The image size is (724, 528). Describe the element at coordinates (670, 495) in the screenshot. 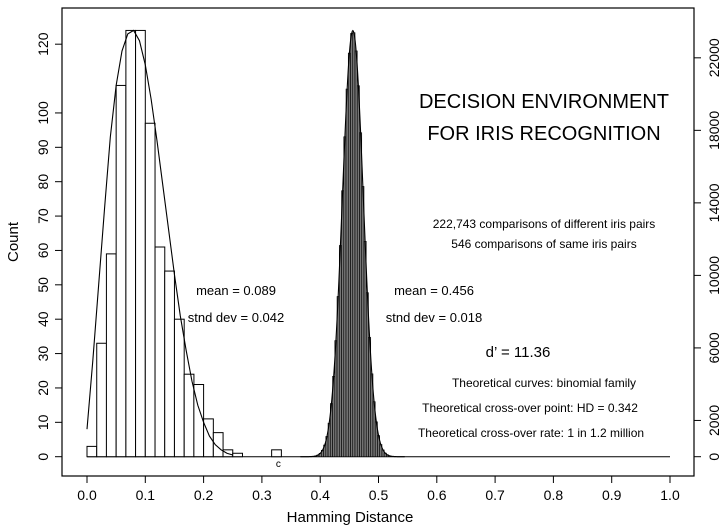

I see `x-tick-label: 1.0` at that location.